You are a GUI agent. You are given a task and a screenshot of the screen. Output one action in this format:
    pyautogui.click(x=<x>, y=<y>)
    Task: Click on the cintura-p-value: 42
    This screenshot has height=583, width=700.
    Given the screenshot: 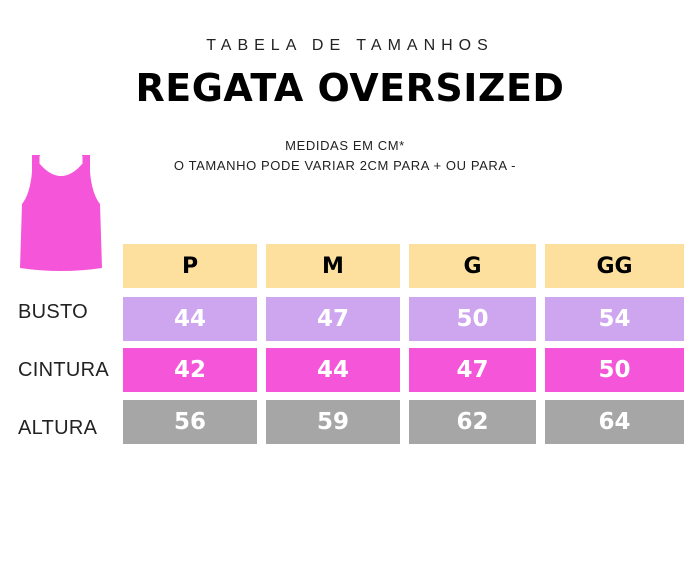 What is the action you would take?
    pyautogui.click(x=190, y=370)
    